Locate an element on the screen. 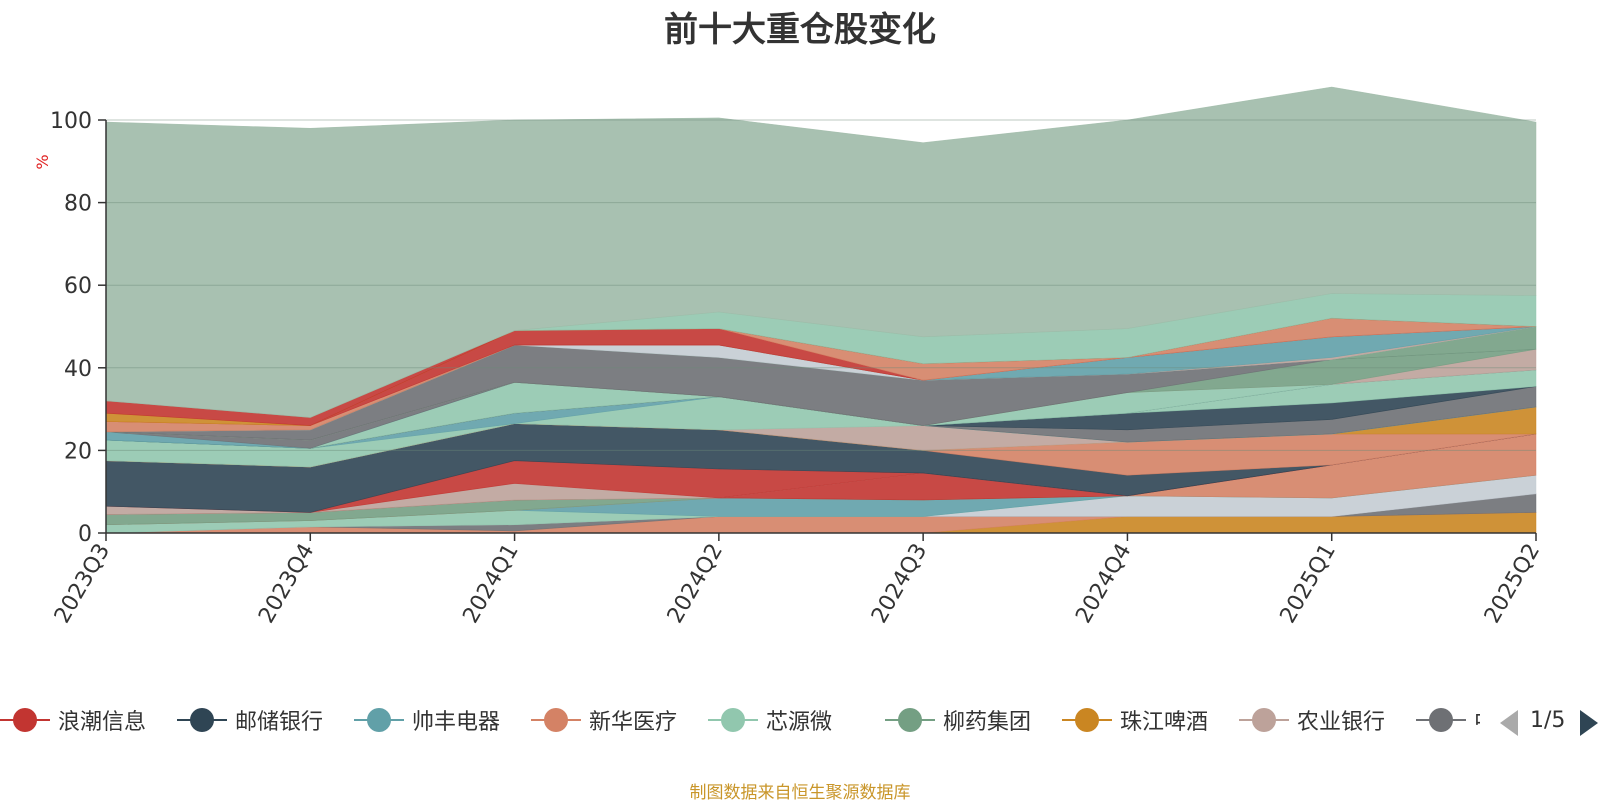  legend-prev-page-icon is located at coordinates (1509, 723).